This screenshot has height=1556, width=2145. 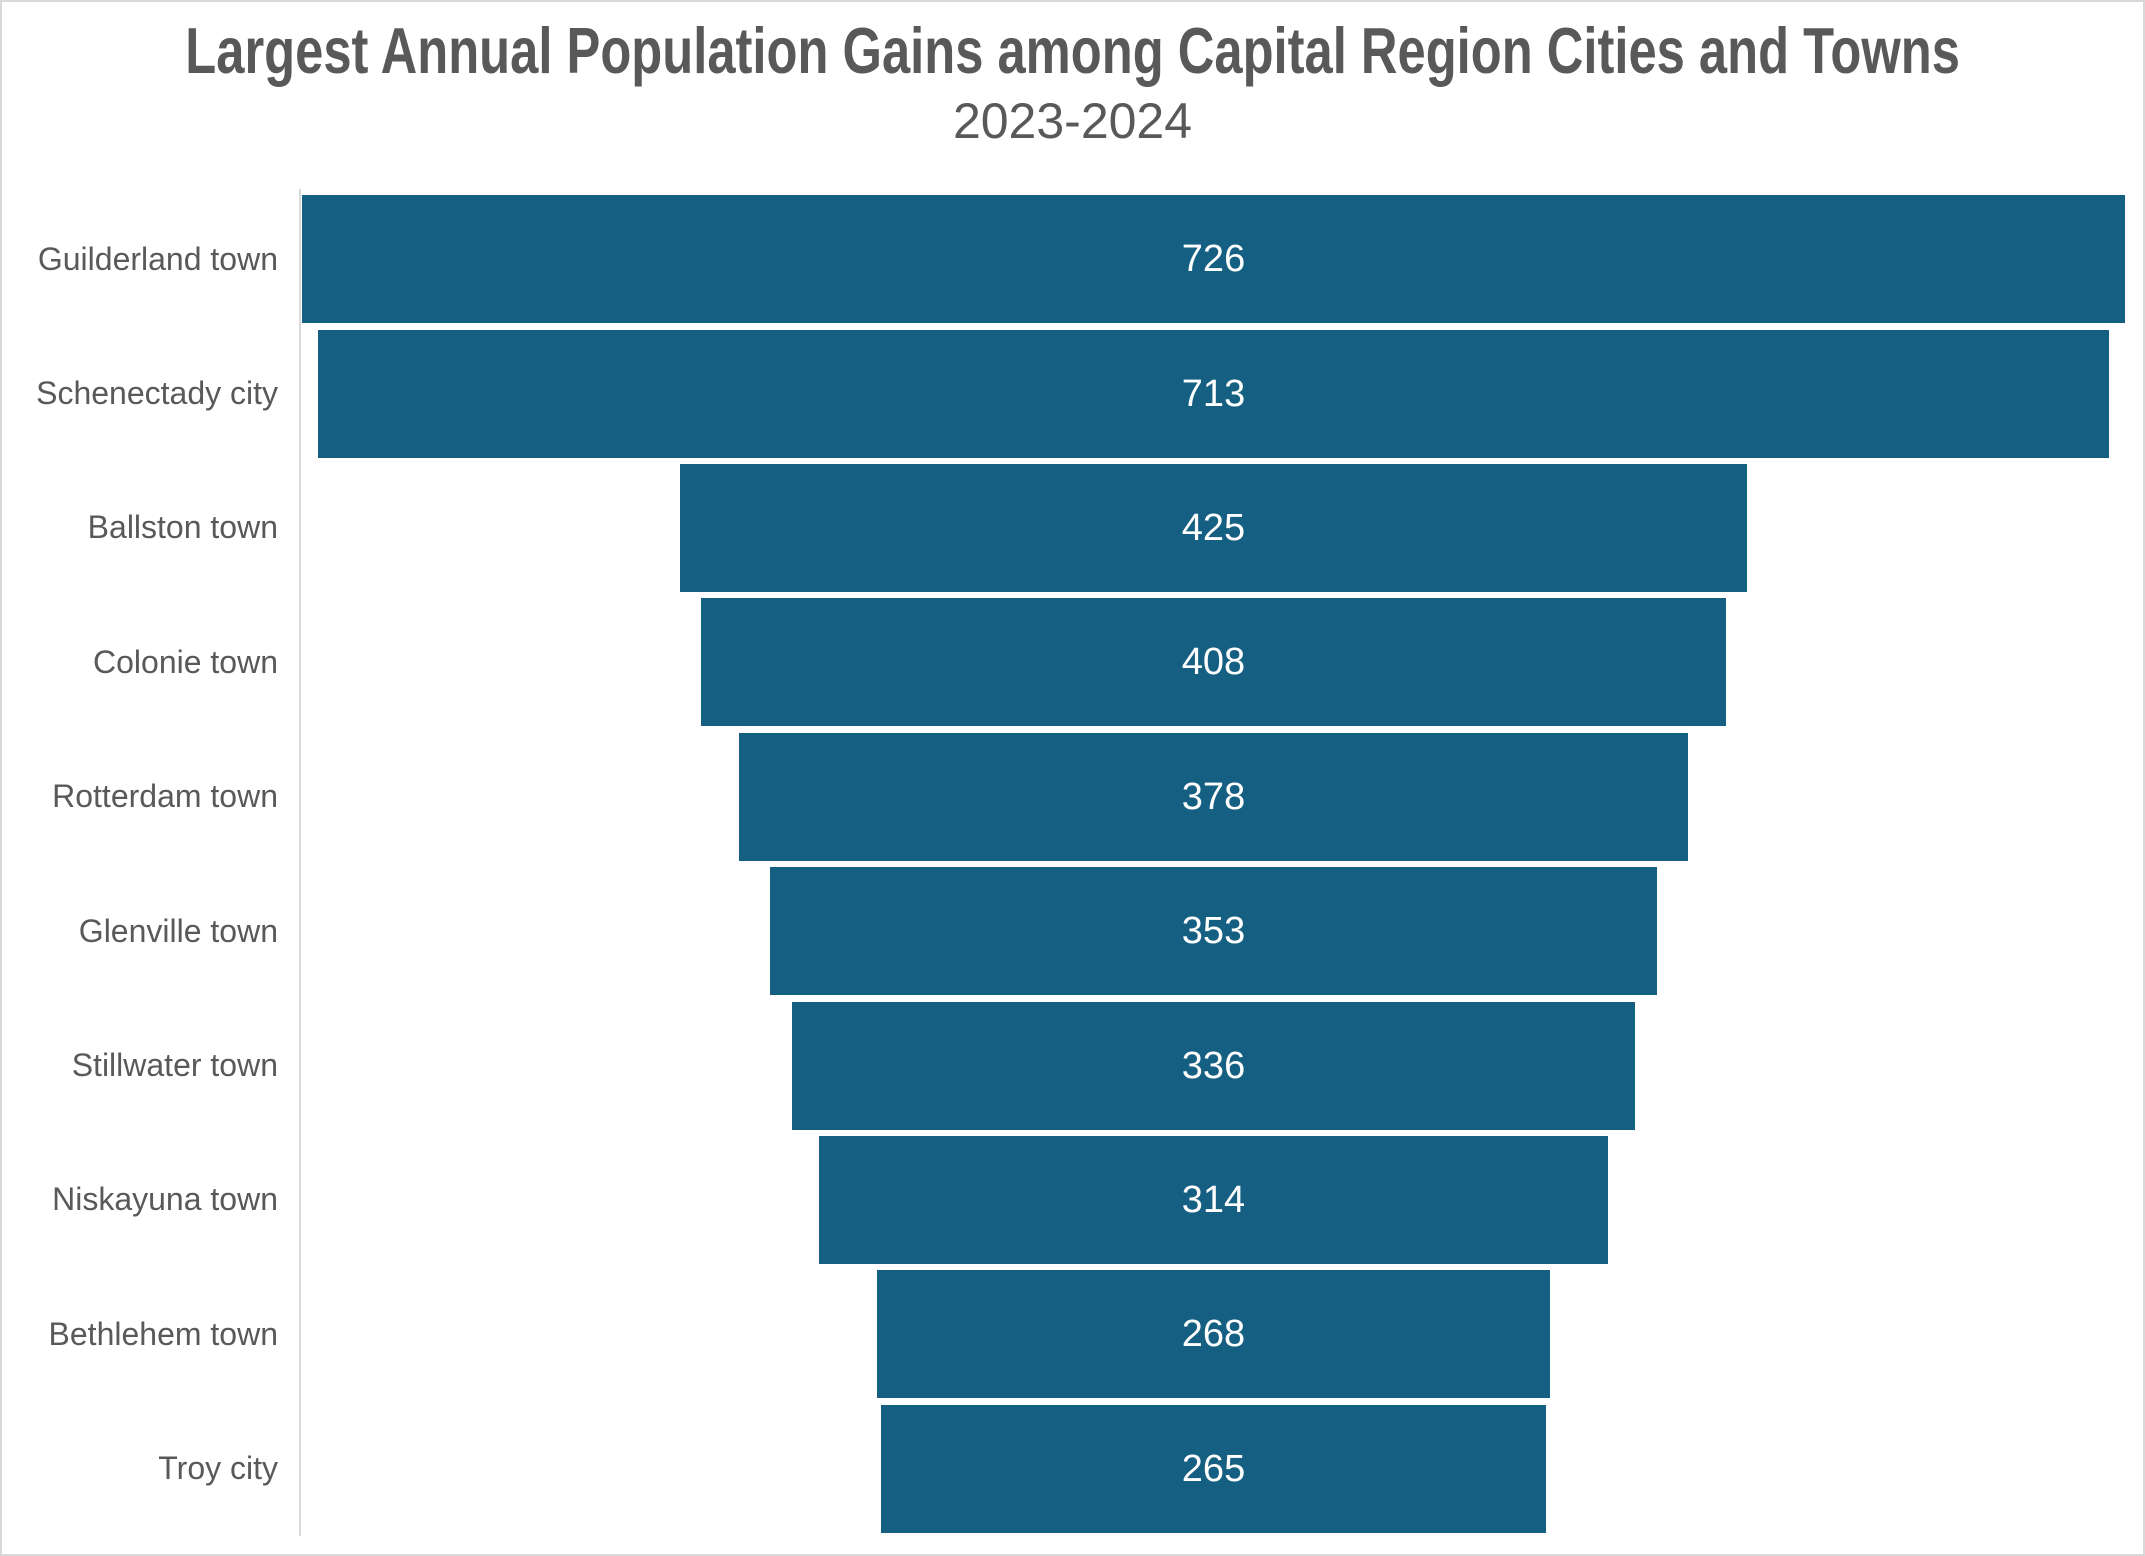 What do you see at coordinates (165, 796) in the screenshot?
I see `category-label: Rotterdam town` at bounding box center [165, 796].